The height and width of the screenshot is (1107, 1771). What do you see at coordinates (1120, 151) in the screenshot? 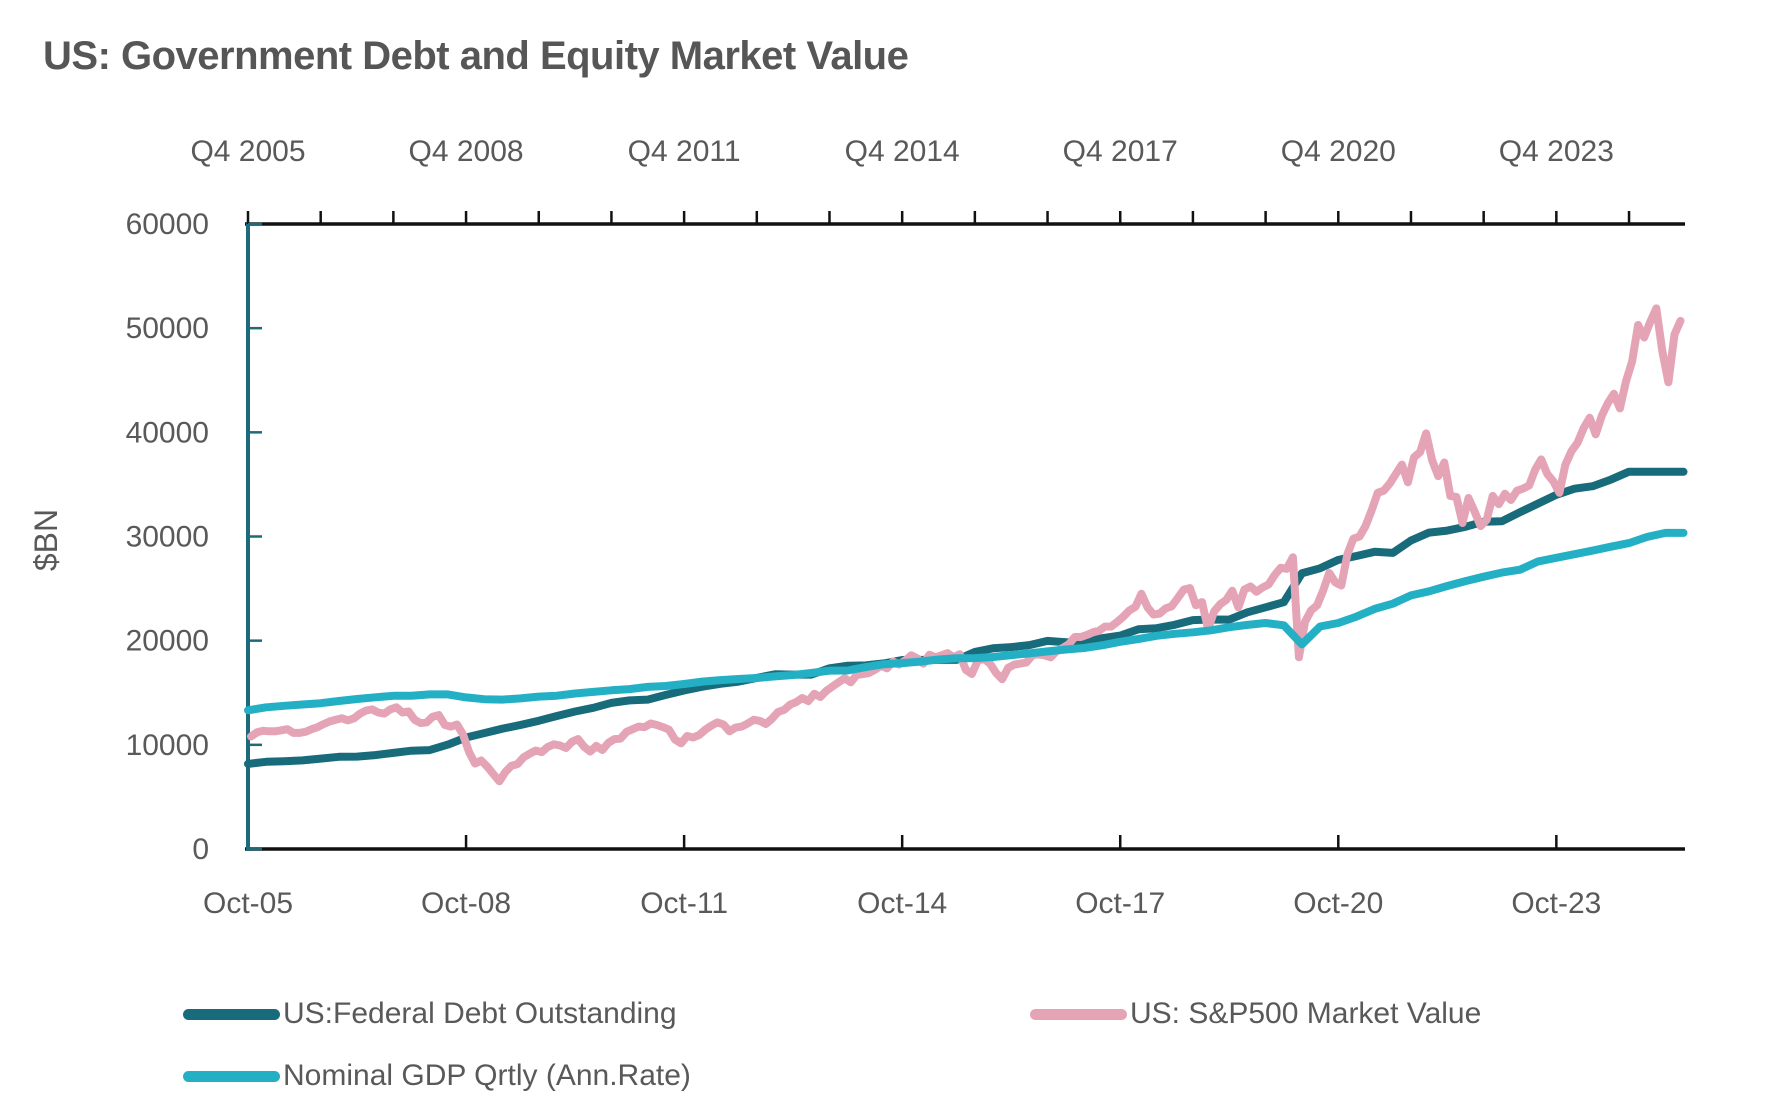
I see `top-axis-label: Q4 2017` at bounding box center [1120, 151].